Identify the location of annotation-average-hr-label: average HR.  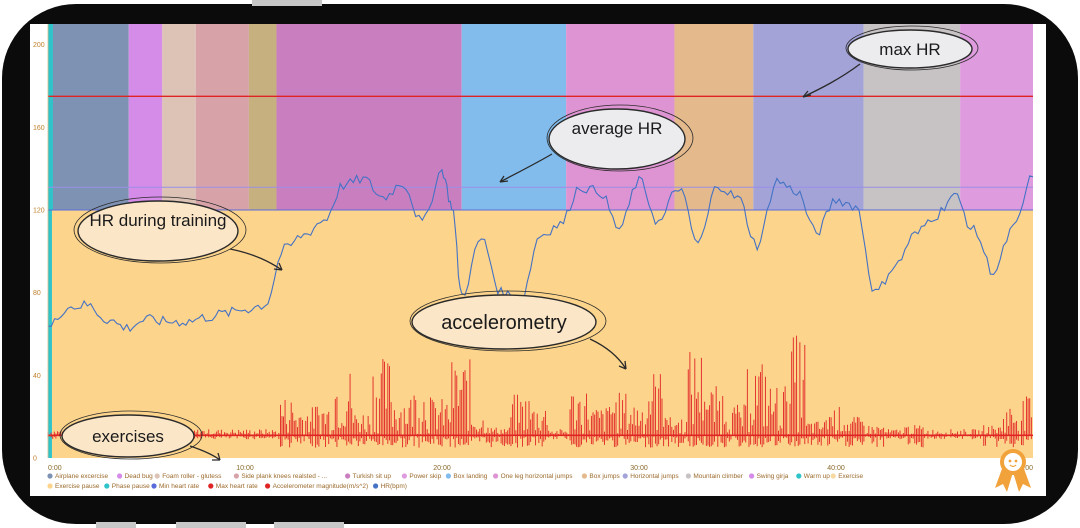
(617, 128).